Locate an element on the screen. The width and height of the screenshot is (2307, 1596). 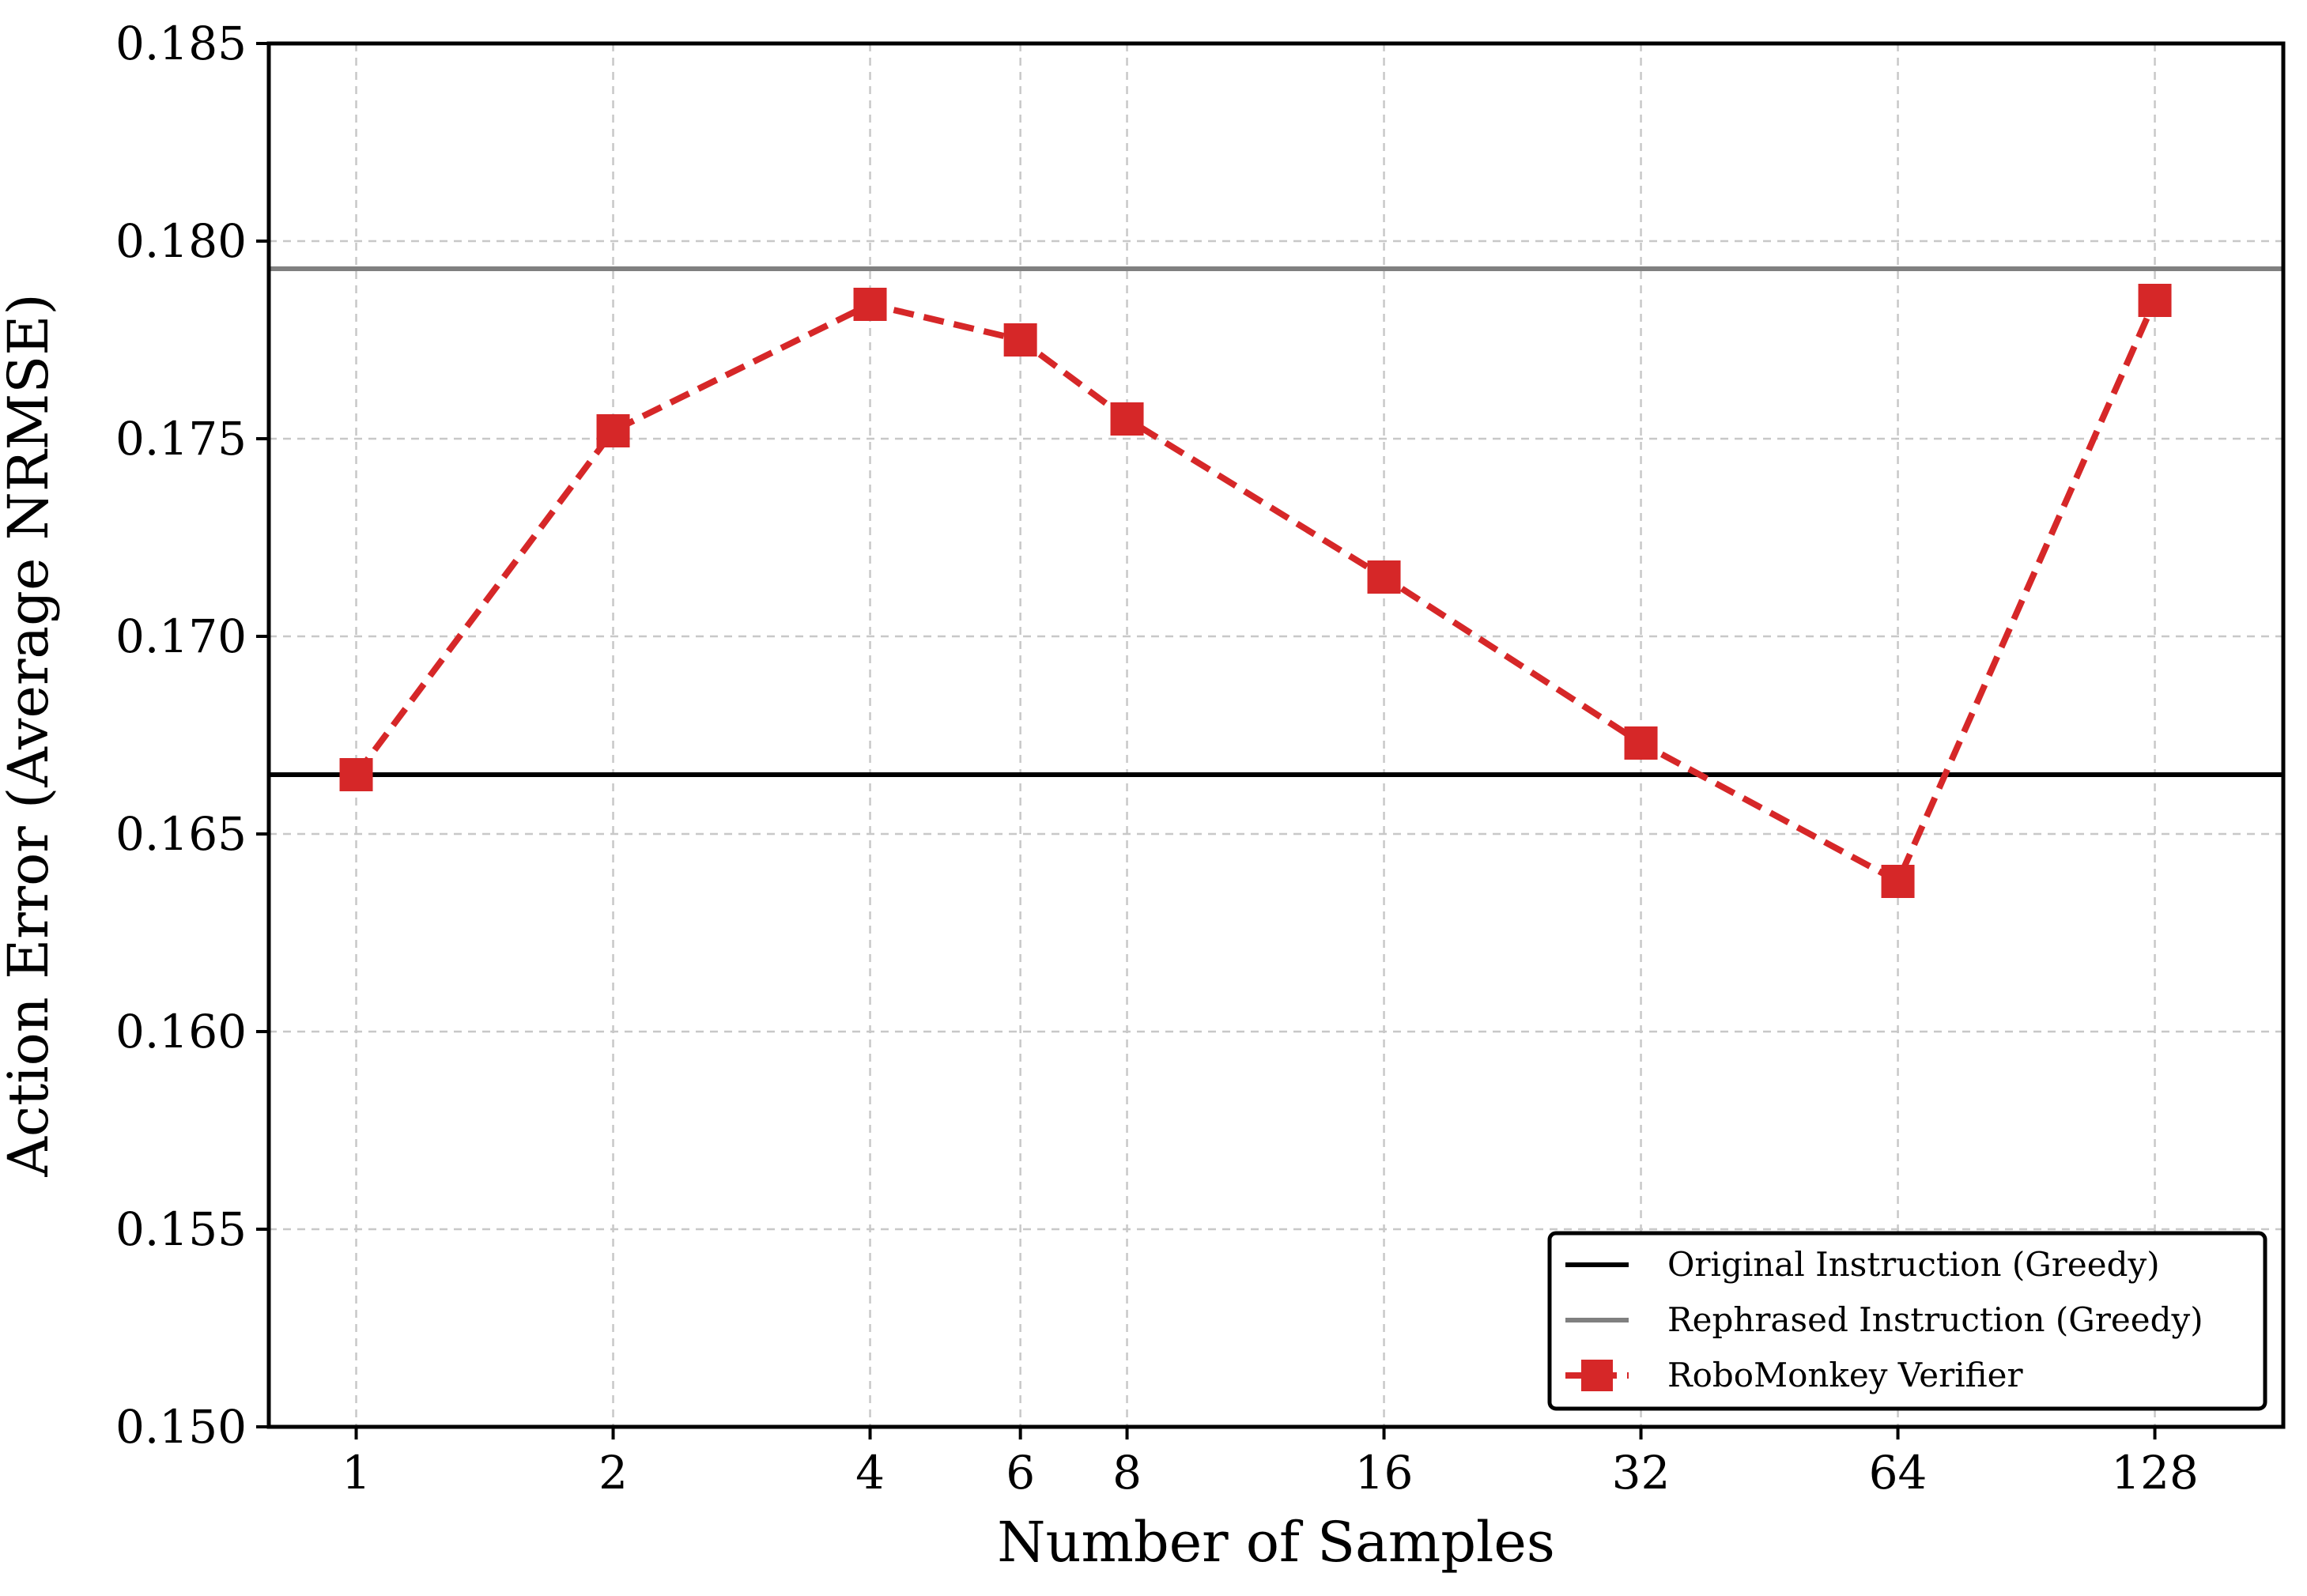
x-axis: 1 2 4 6 8 16 32 64 128 is located at coordinates (1270, 1463).